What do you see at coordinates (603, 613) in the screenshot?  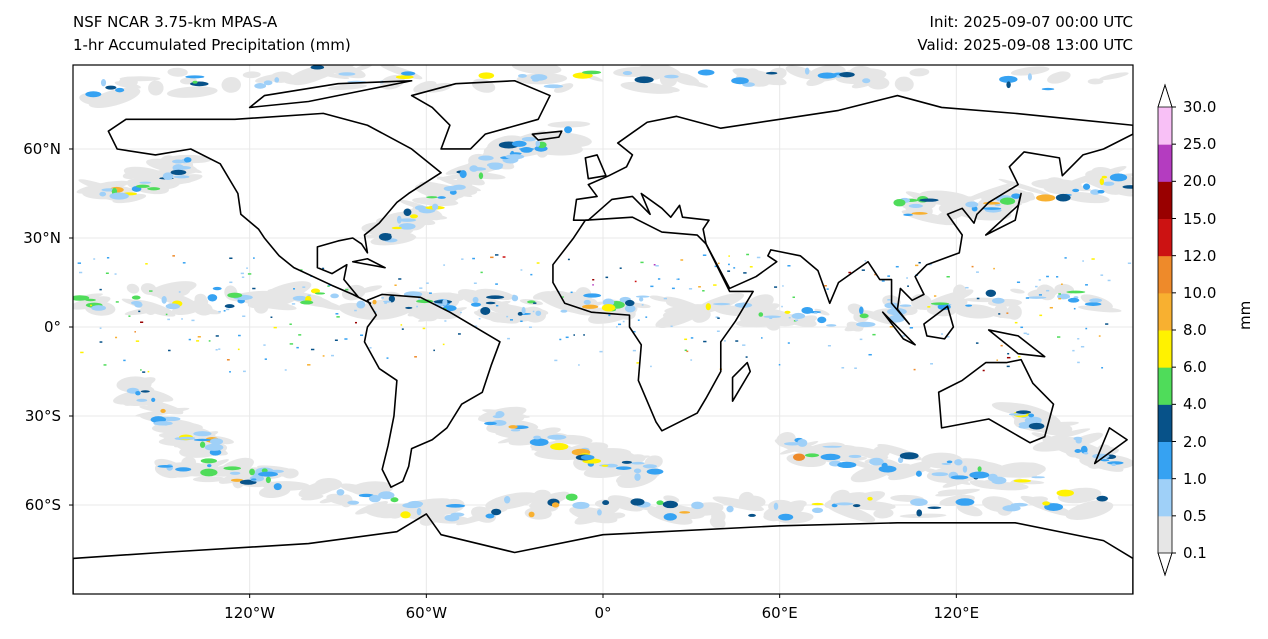 I see `lon-label: 0°` at bounding box center [603, 613].